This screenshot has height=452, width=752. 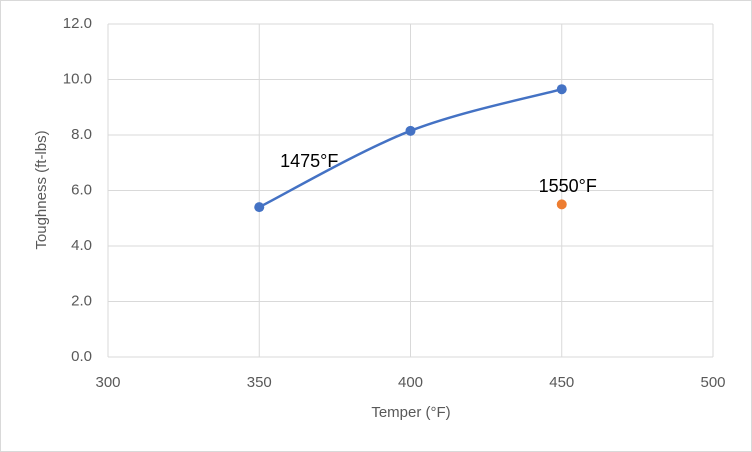 What do you see at coordinates (259, 382) in the screenshot?
I see `x-tick-label: 350` at bounding box center [259, 382].